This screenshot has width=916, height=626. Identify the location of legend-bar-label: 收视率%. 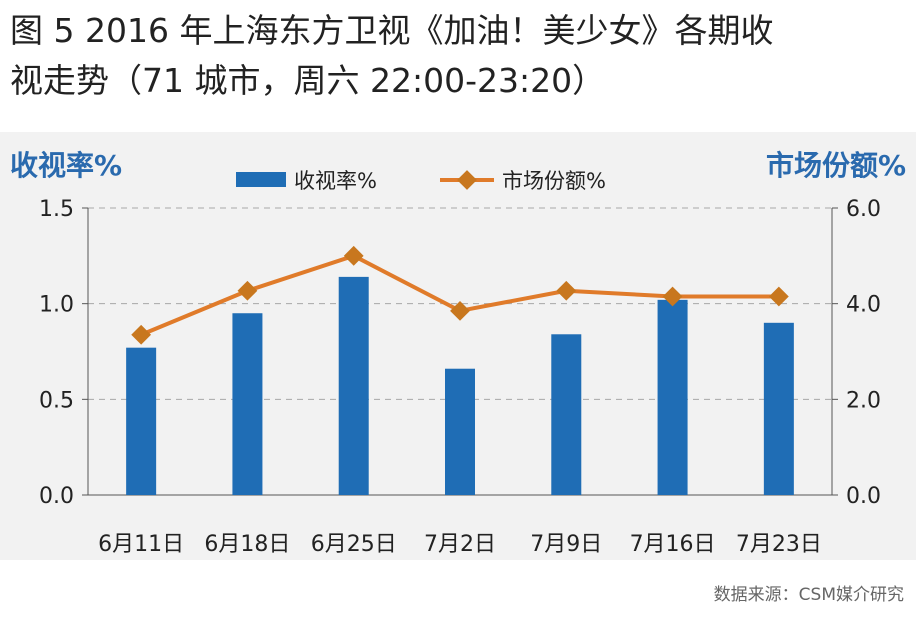
(335, 181).